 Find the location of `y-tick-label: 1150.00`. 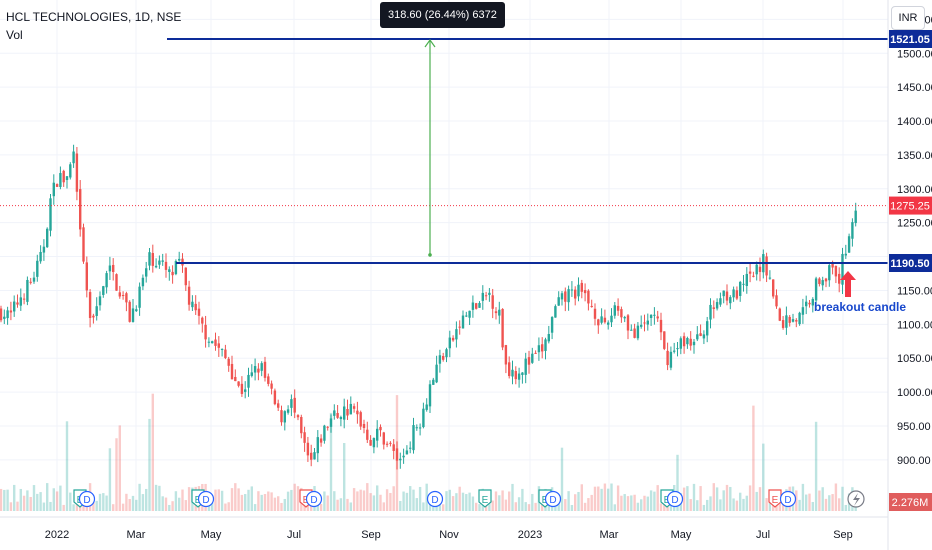

y-tick-label: 1150.00 is located at coordinates (914, 291).